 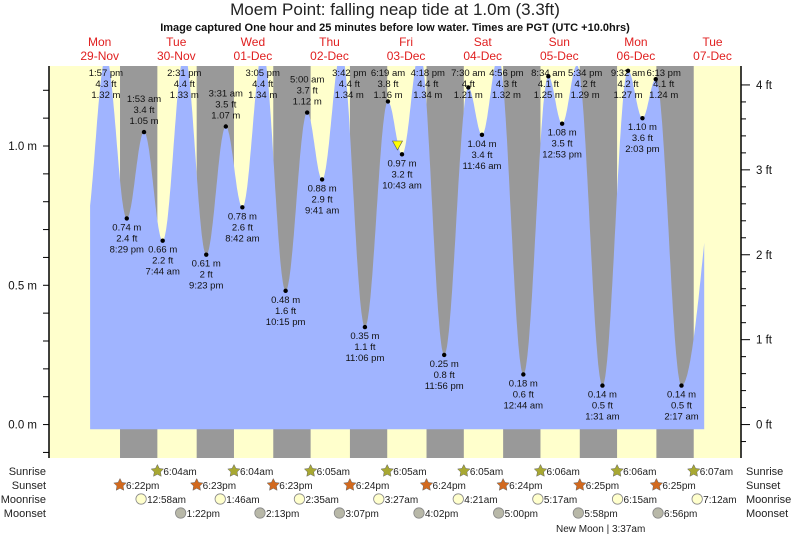 What do you see at coordinates (764, 426) in the screenshot?
I see `right-tick-label: 0 ft` at bounding box center [764, 426].